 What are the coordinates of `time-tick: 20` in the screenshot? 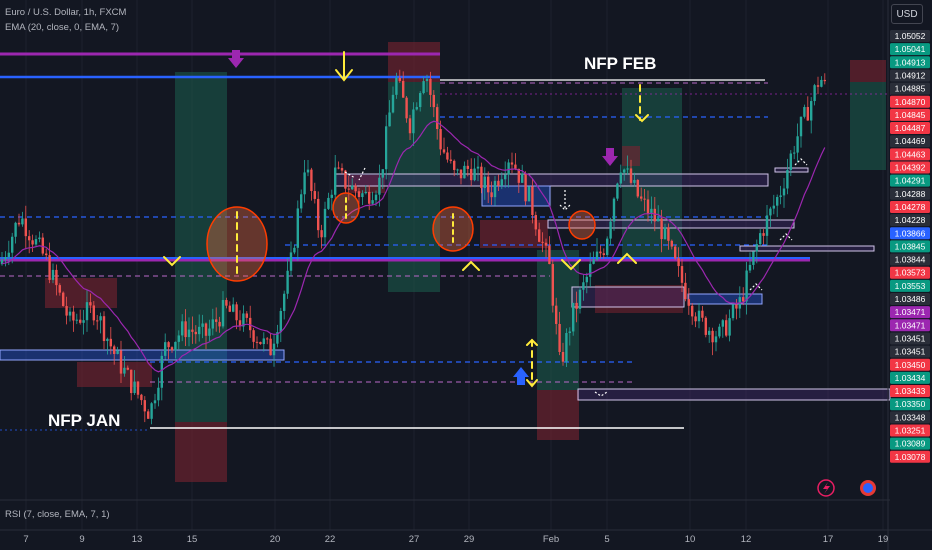 It's located at (275, 539).